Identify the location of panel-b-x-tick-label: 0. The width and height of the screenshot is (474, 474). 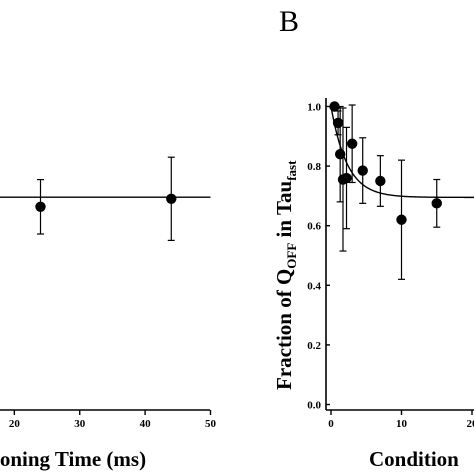
(331, 424).